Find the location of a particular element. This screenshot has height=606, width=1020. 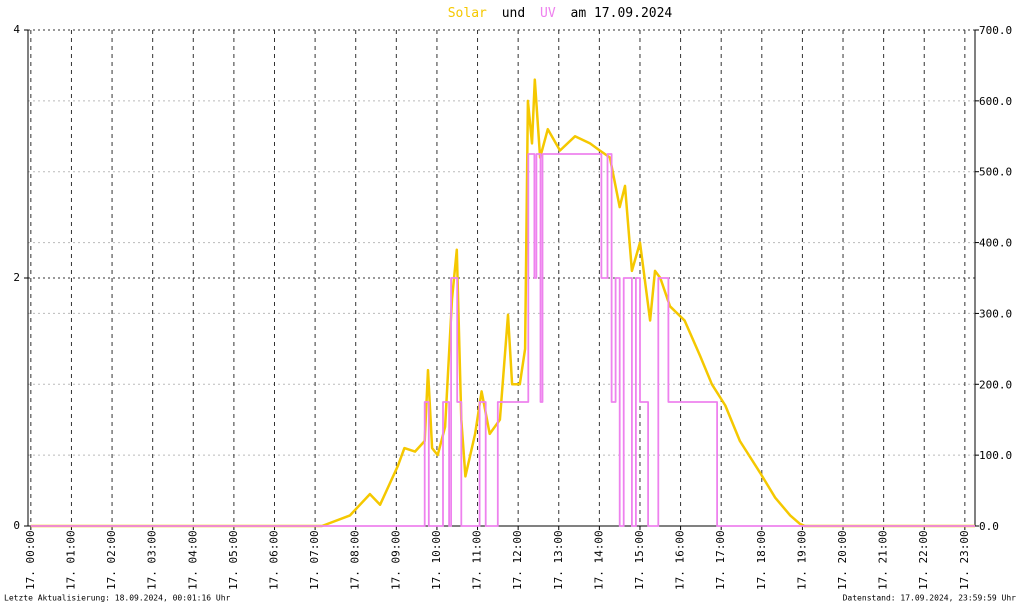

title-connector: und is located at coordinates (513, 13).